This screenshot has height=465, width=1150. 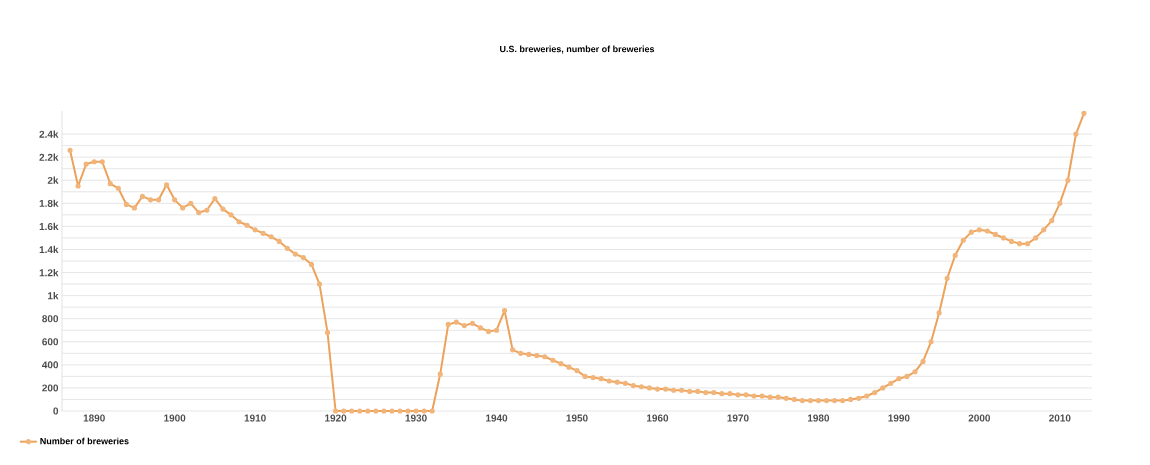 I want to click on x-tick-label: 1990, so click(x=899, y=418).